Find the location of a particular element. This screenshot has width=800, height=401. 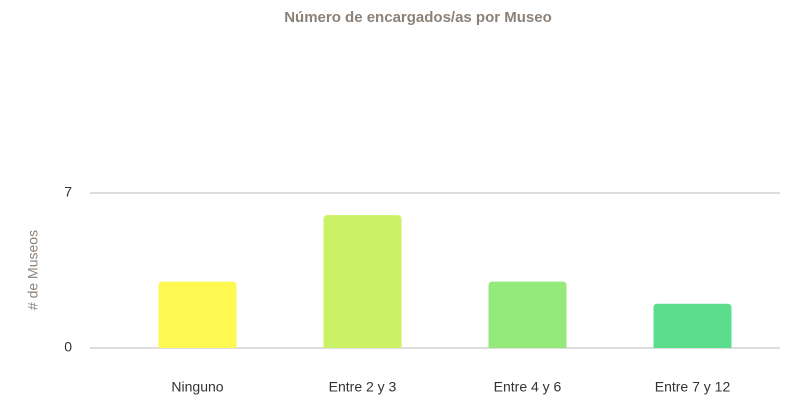

chart-title: Número de encargados/as por Museo is located at coordinates (418, 17).